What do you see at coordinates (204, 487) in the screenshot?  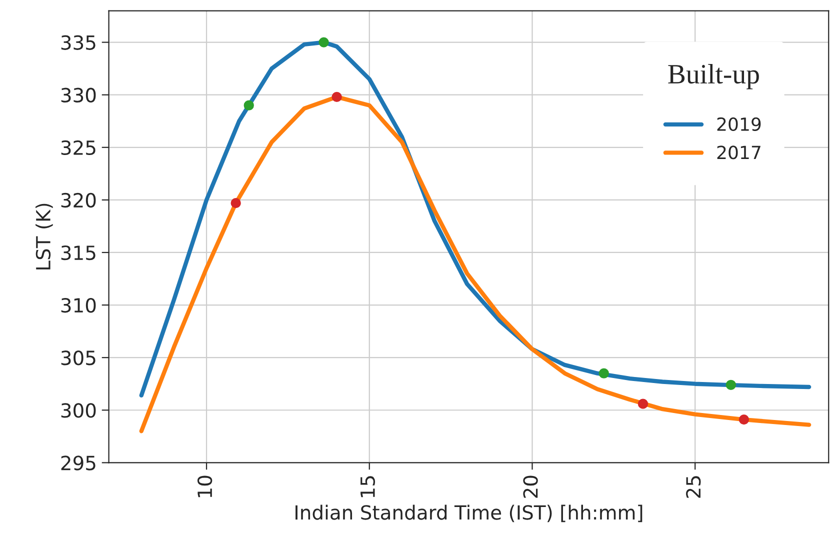 I see `x-tick-label: 10` at bounding box center [204, 487].